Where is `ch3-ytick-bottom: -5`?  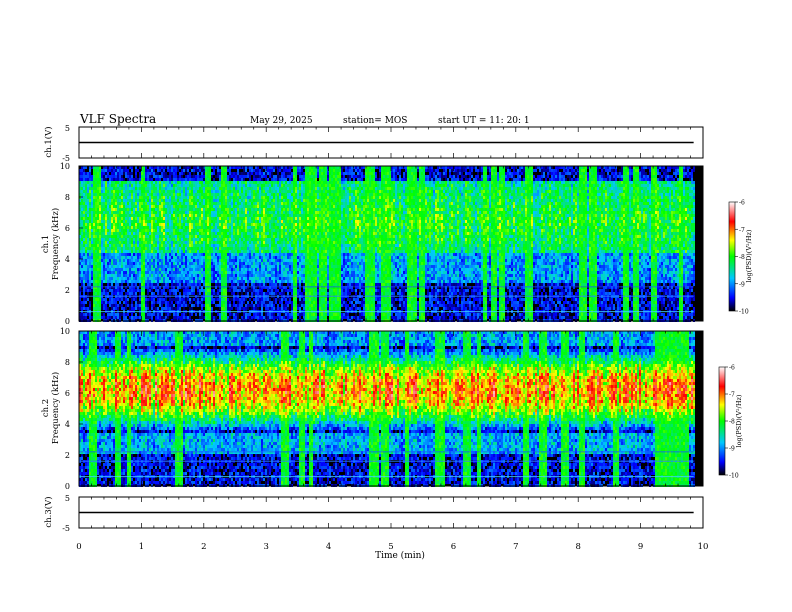
ch3-ytick-bottom: -5 is located at coordinates (66, 528).